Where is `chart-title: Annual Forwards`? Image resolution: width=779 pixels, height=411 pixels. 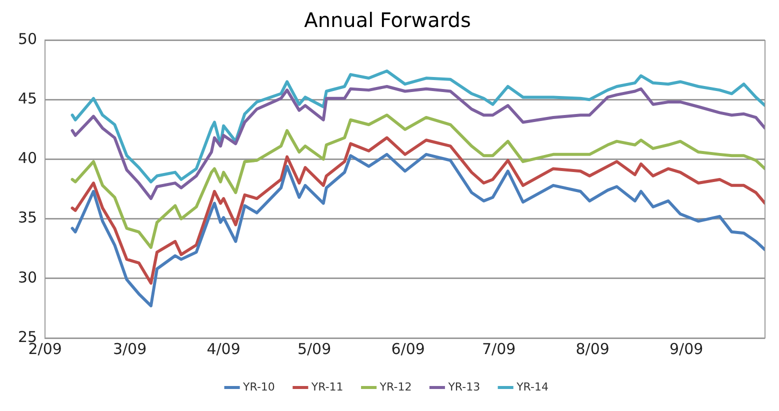
chart-title: Annual Forwards is located at coordinates (387, 20).